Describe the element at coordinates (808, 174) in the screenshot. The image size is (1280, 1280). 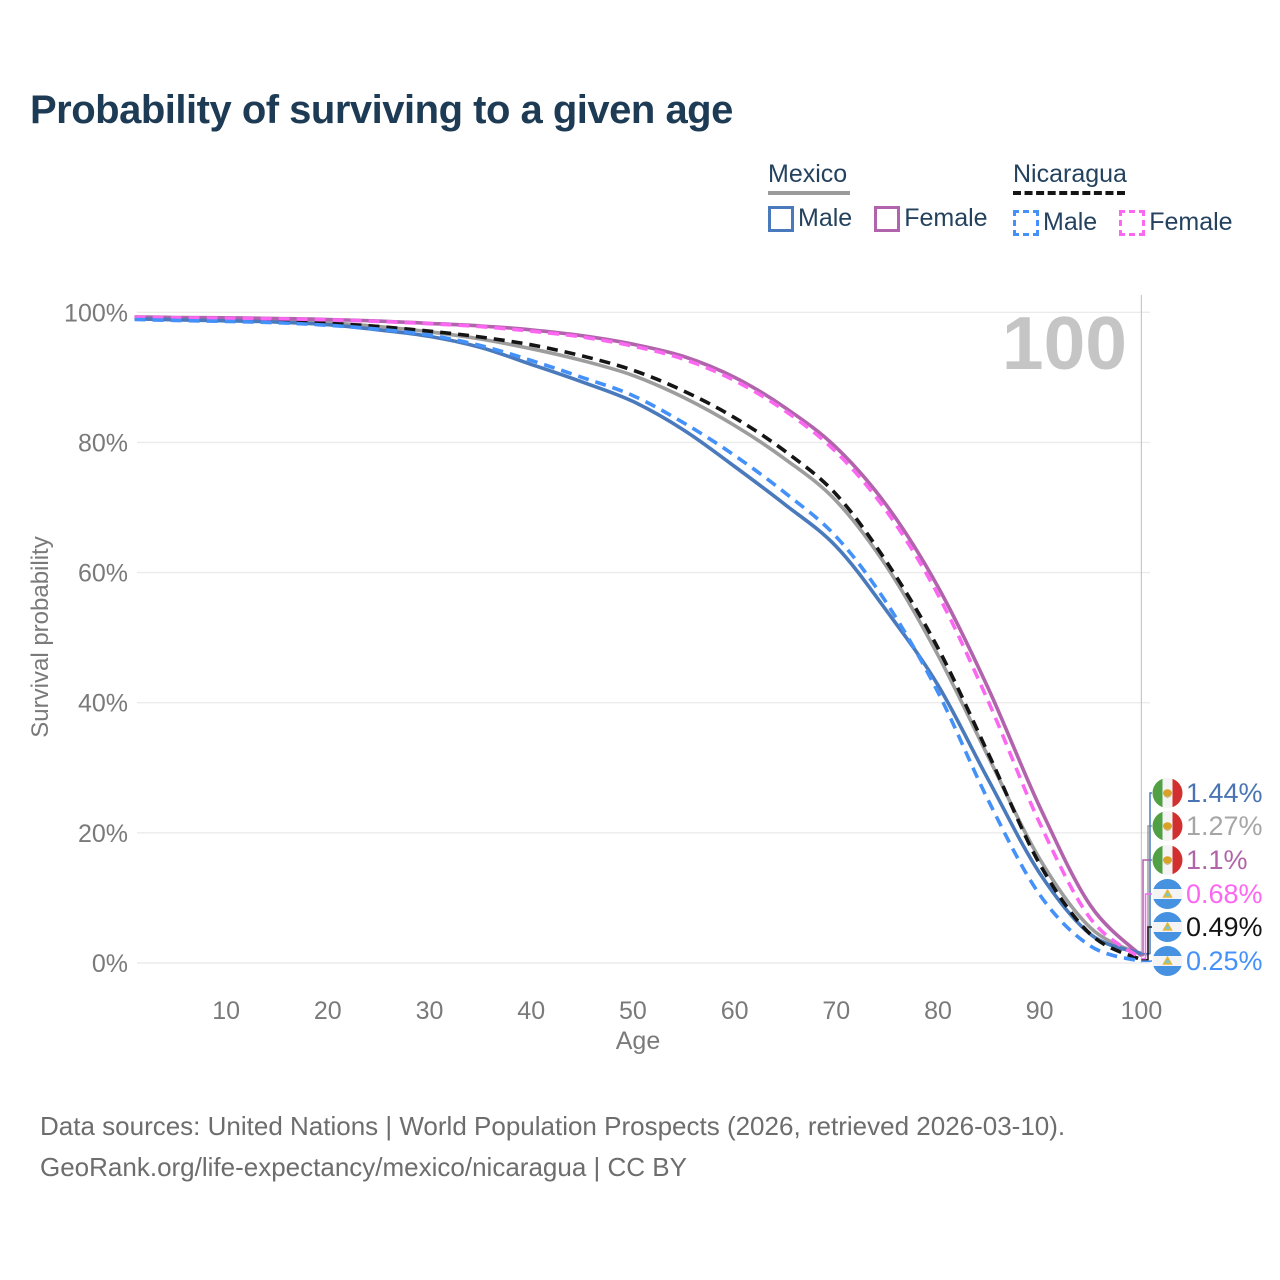
I see `legend-mexico-title: Mexico` at that location.